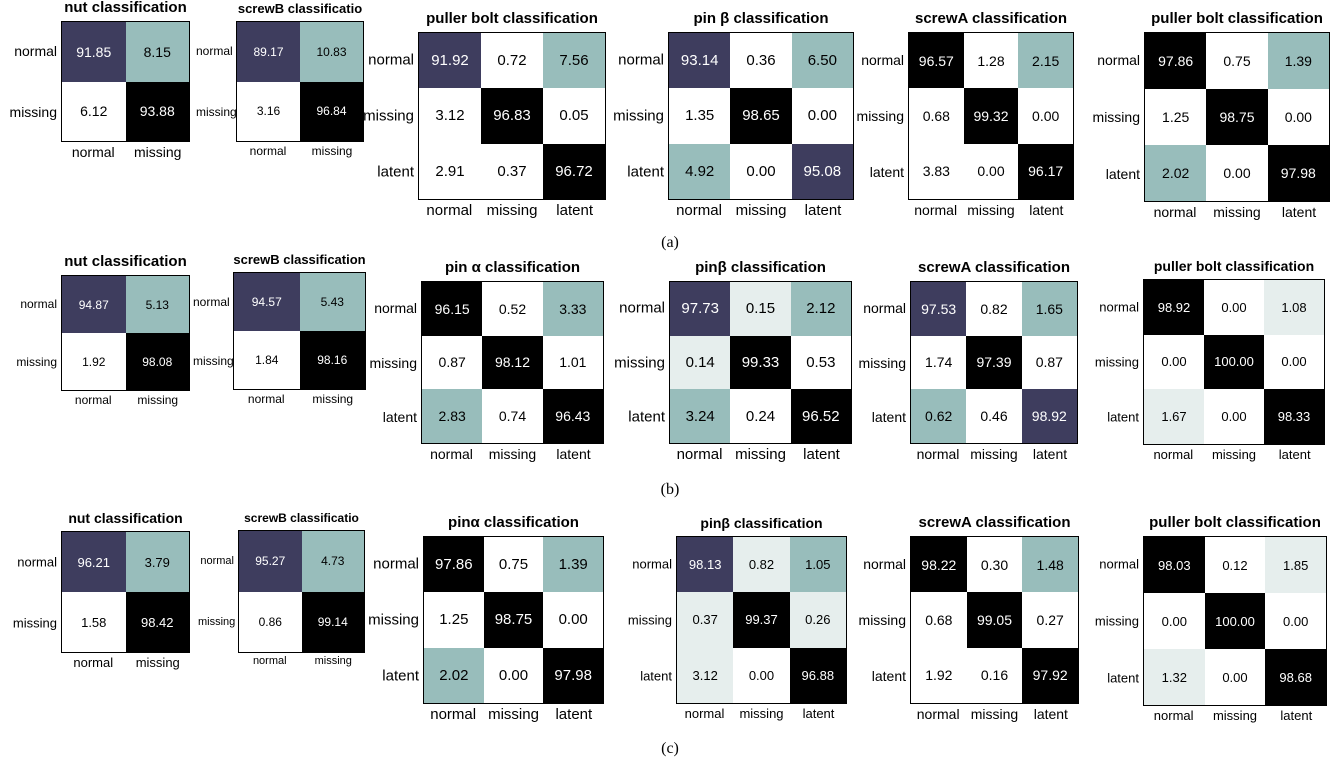 The width and height of the screenshot is (1341, 763). I want to click on matrix-cell: 0.30, so click(994, 565).